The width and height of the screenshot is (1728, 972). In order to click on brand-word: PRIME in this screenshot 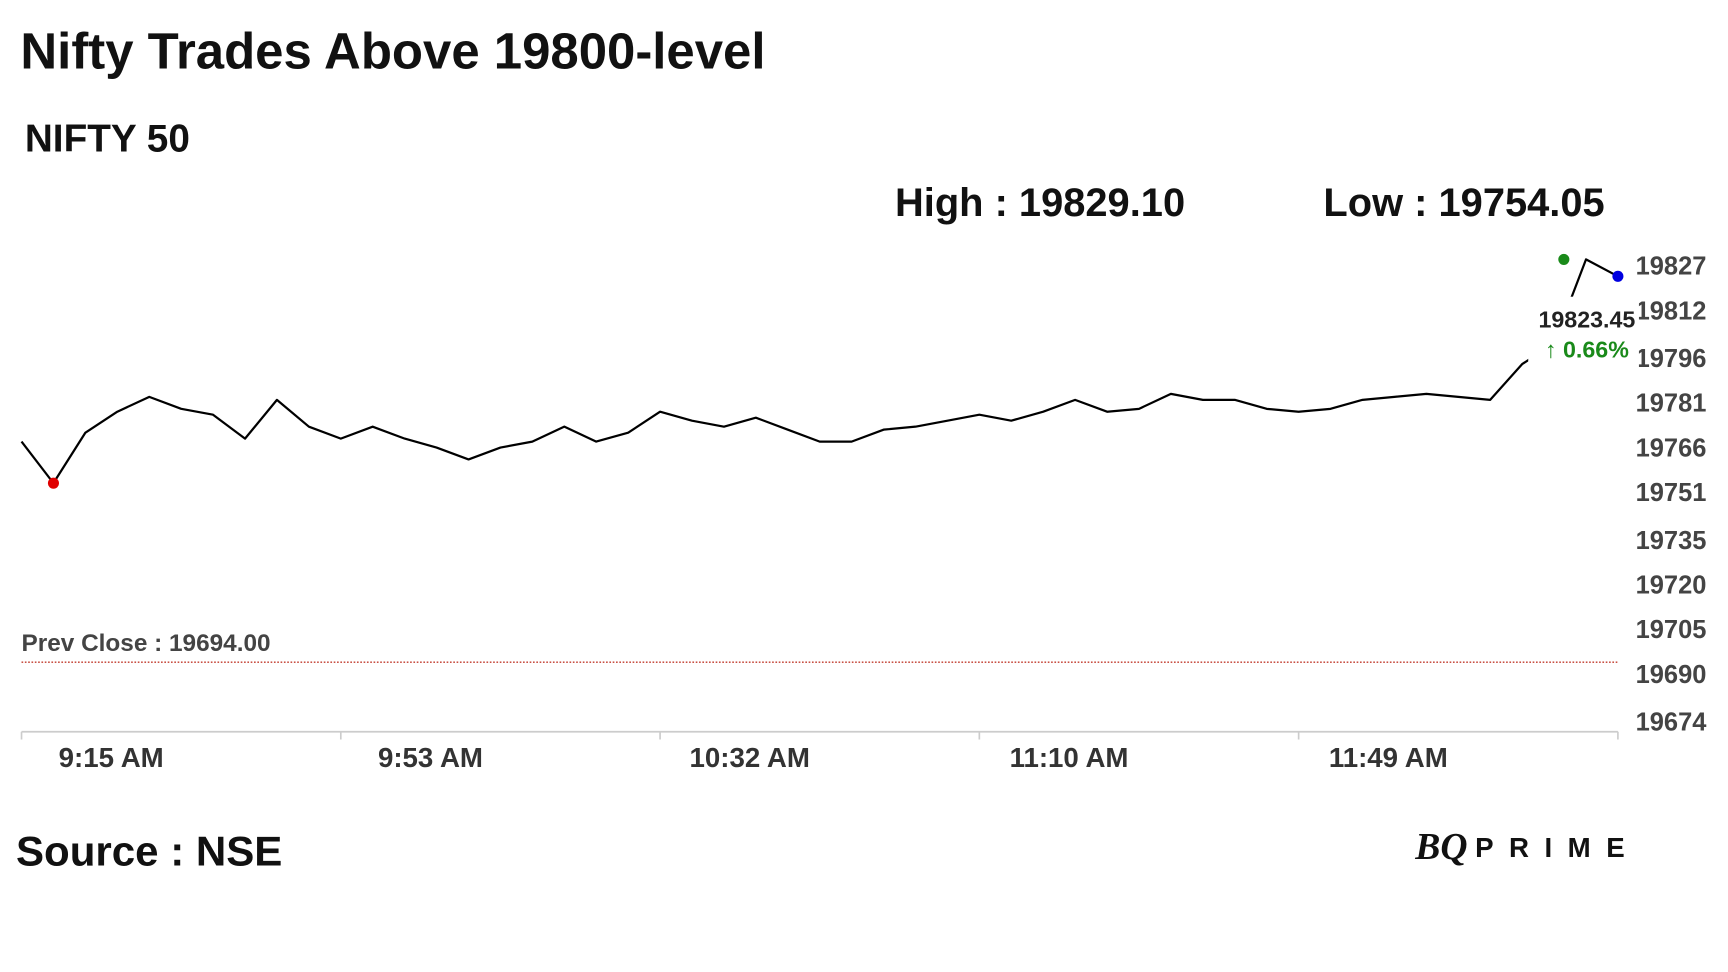, I will do `click(1557, 847)`.